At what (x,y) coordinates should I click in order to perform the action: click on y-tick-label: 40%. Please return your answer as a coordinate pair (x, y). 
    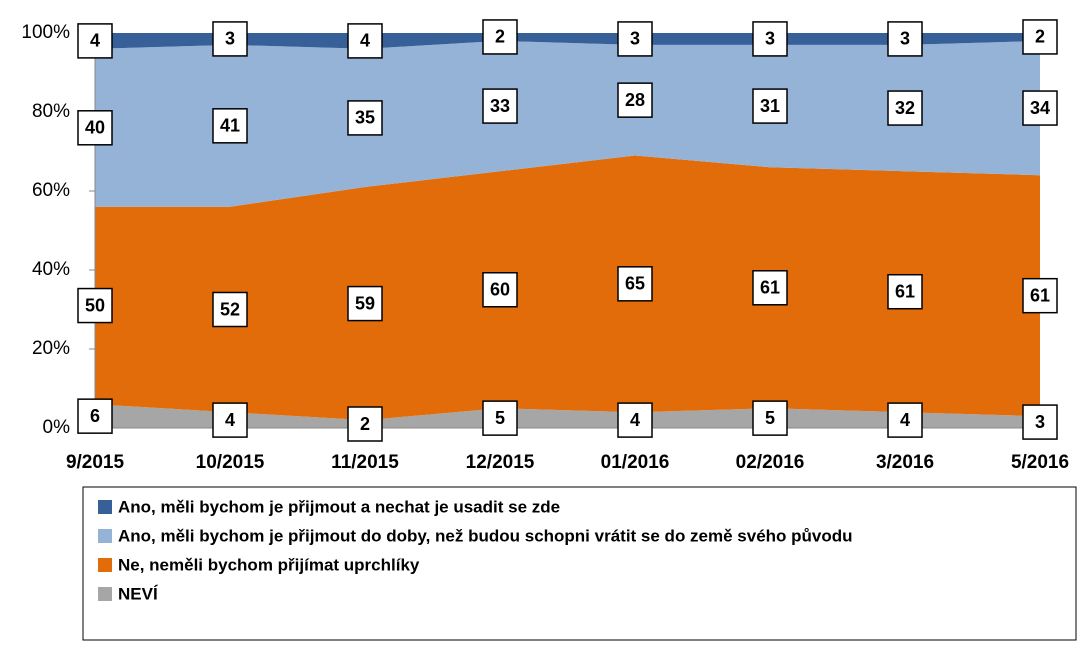
    Looking at the image, I should click on (51, 269).